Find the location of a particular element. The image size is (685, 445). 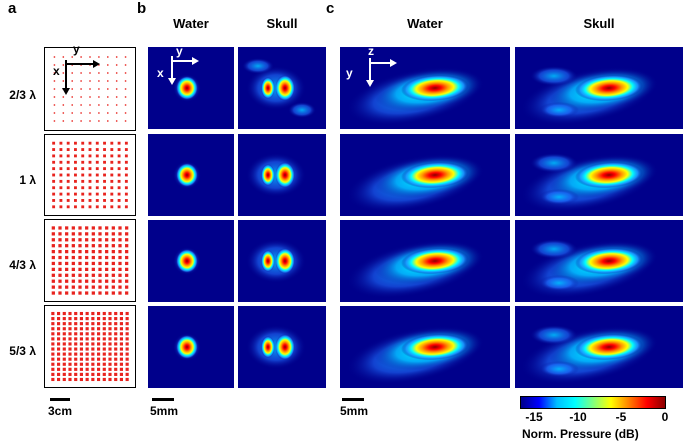

pressure-field-b-skull-row1 is located at coordinates (282, 88).